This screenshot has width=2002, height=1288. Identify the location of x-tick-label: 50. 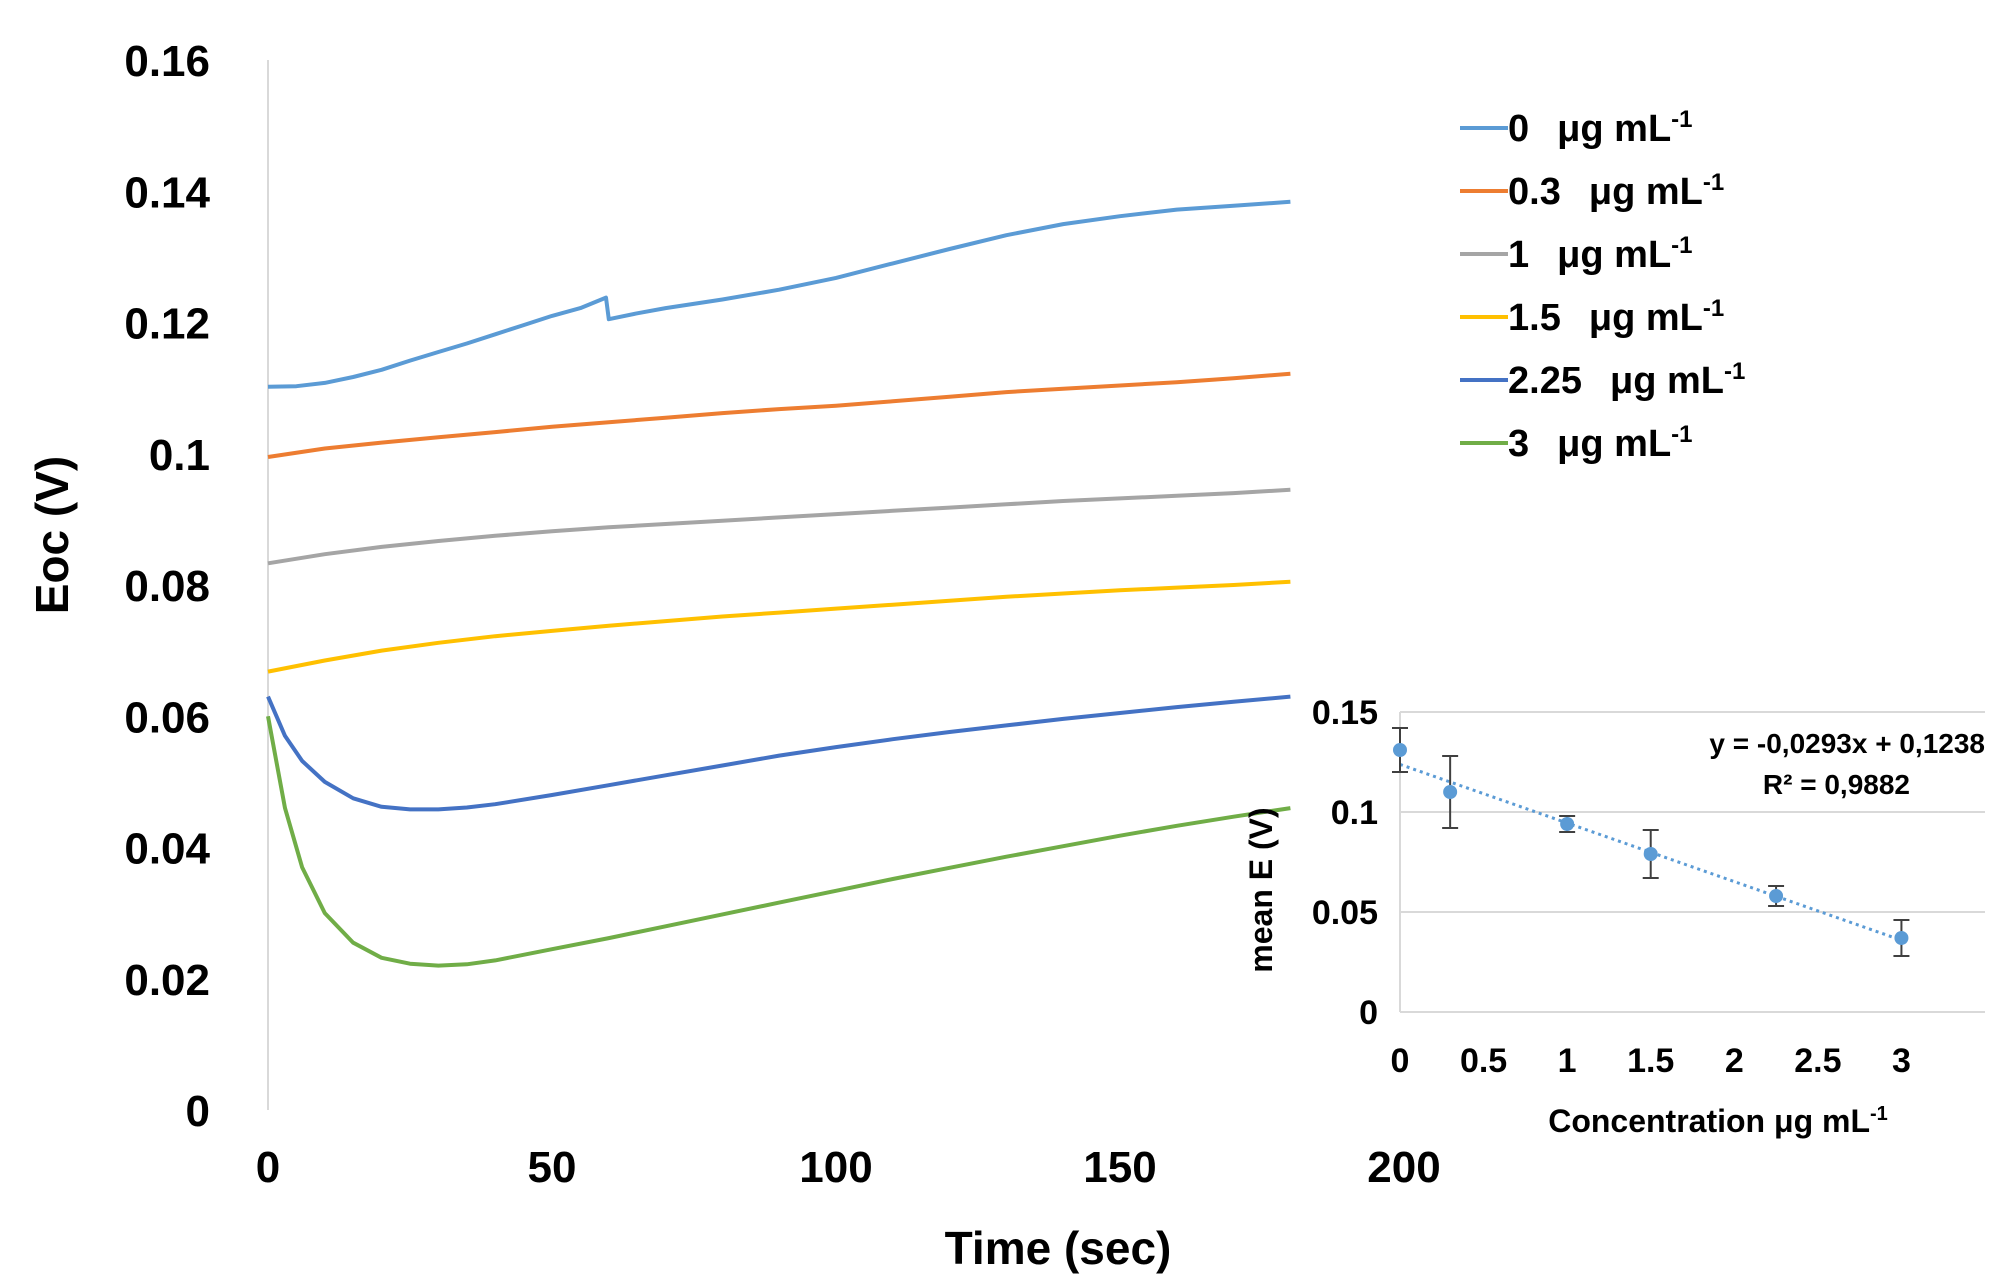
(552, 1167).